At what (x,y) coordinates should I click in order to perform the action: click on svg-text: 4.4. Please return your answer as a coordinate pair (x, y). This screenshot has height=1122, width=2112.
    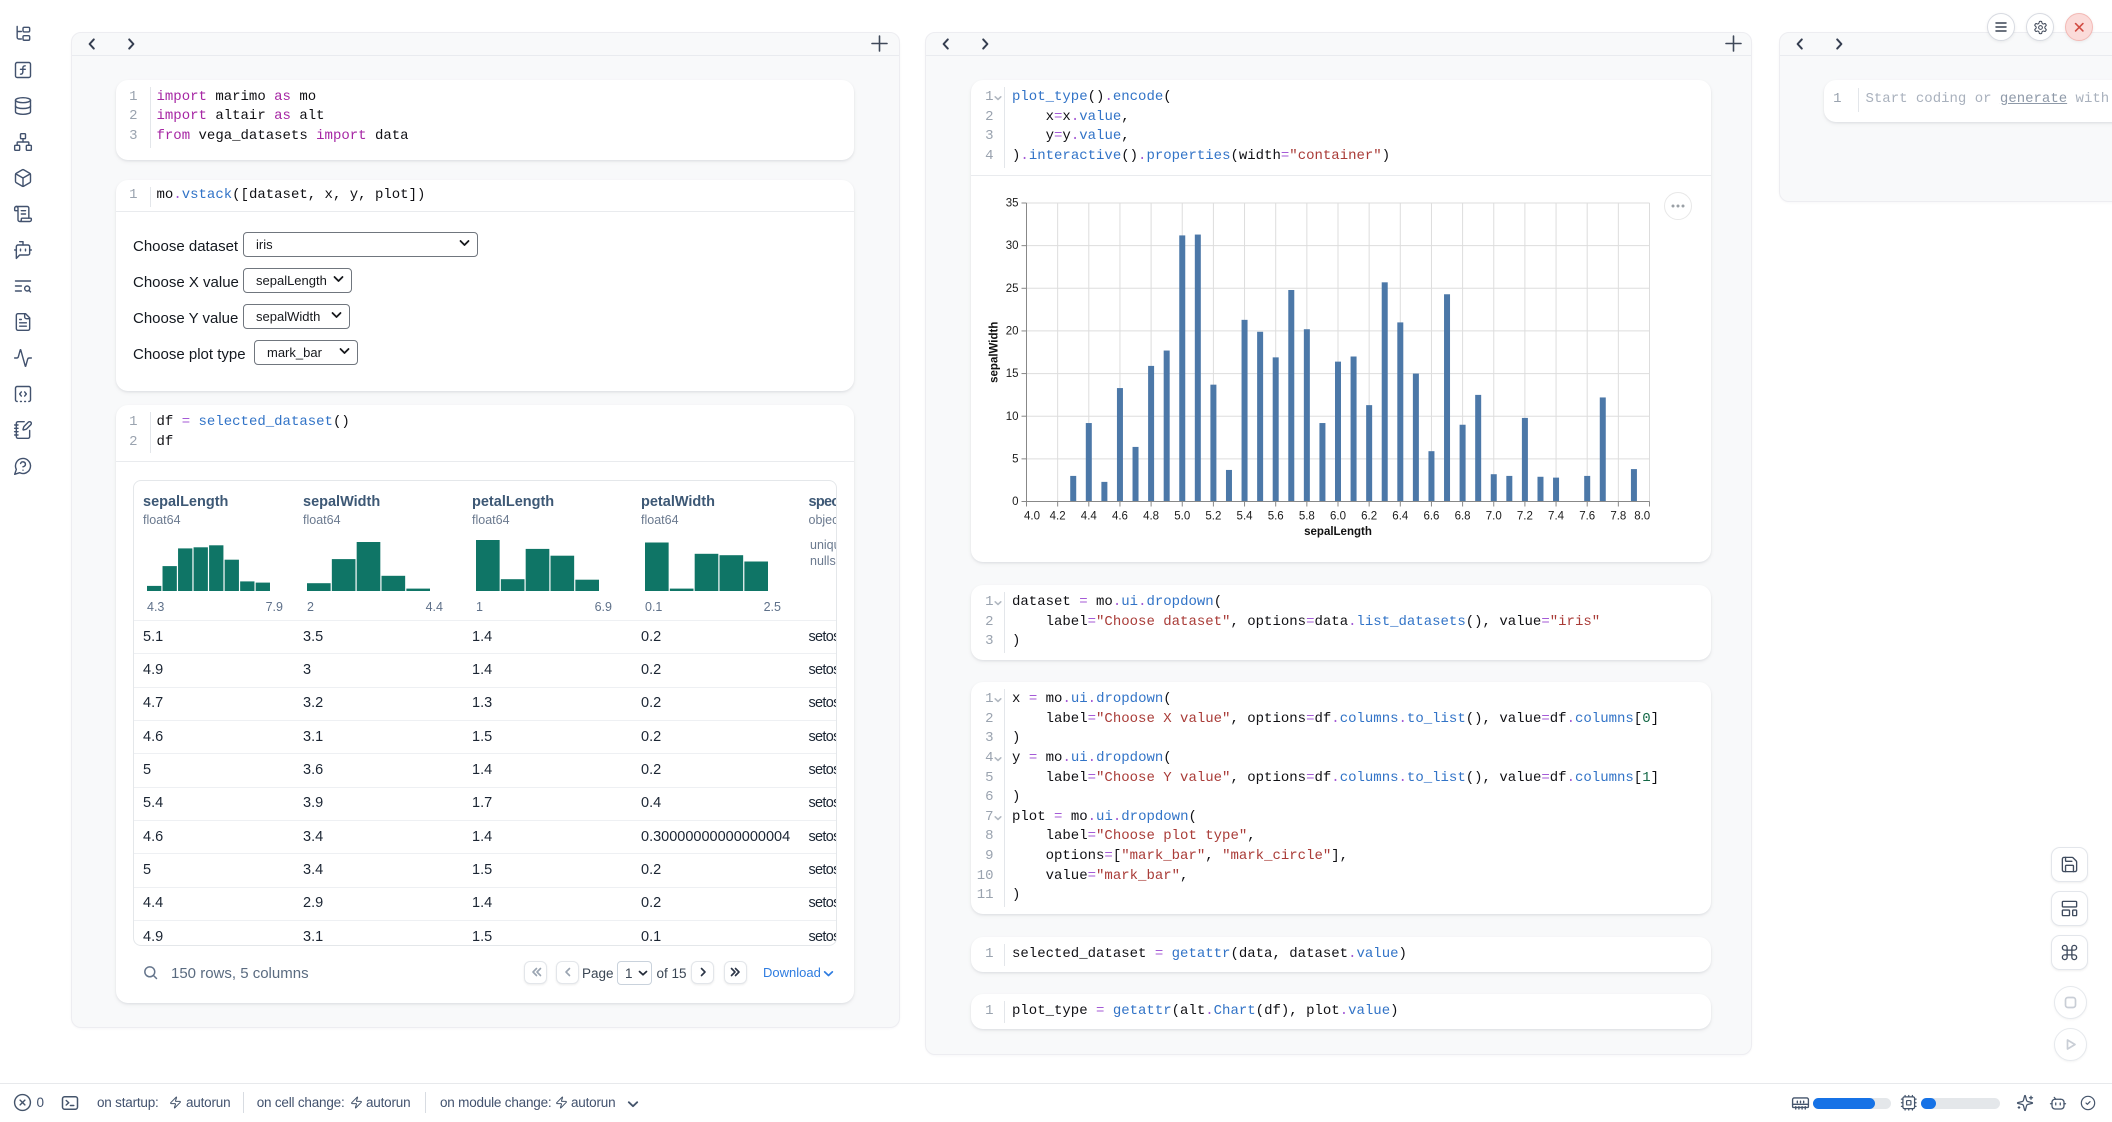
    Looking at the image, I should click on (1088, 517).